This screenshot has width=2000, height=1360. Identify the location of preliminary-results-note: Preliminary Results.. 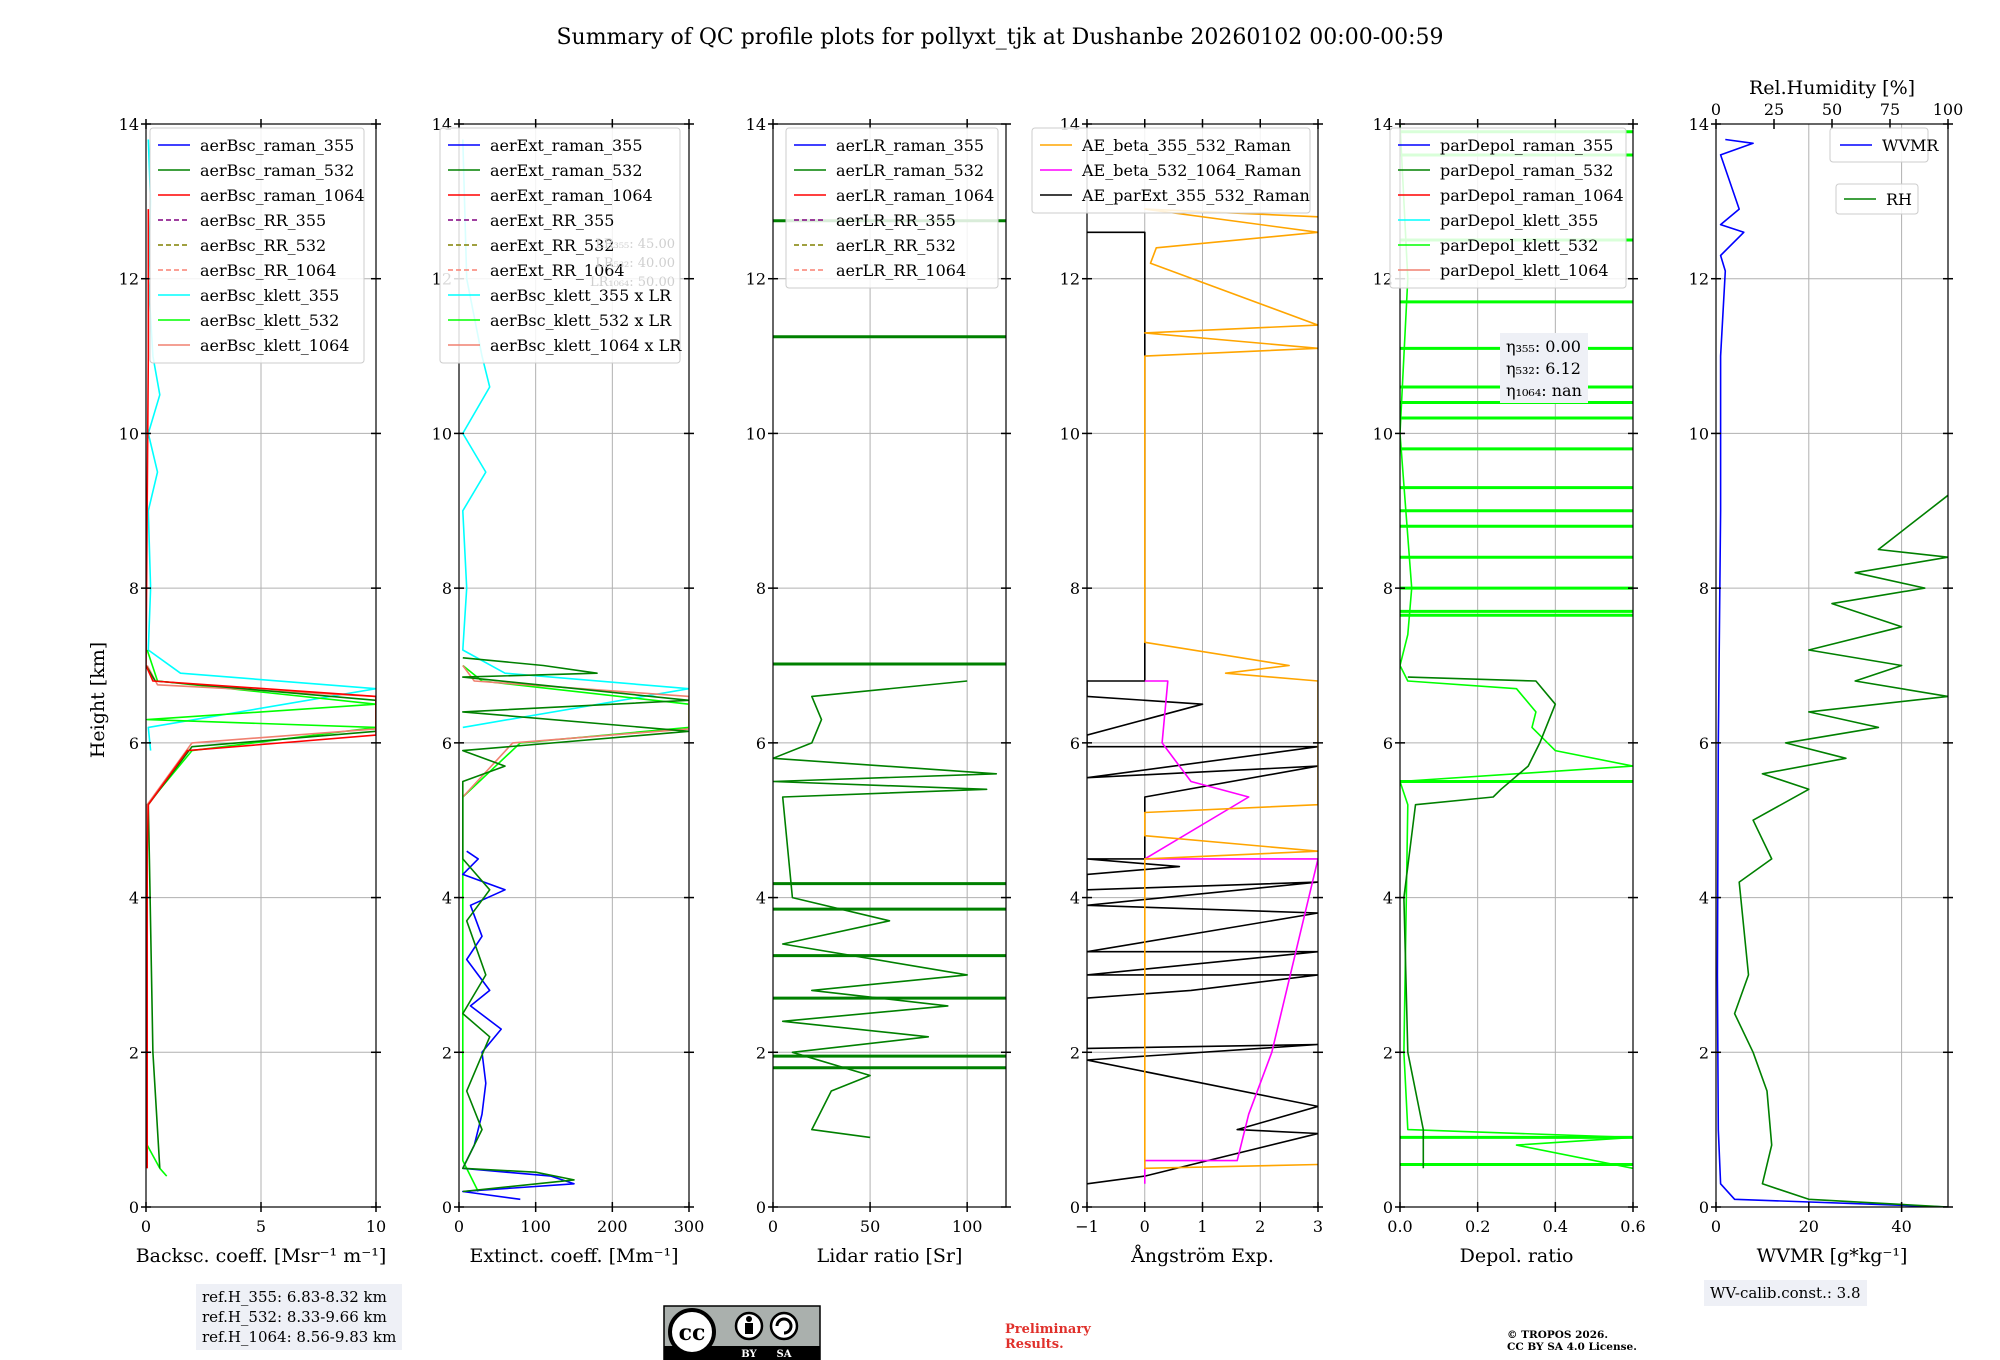
(1048, 1337).